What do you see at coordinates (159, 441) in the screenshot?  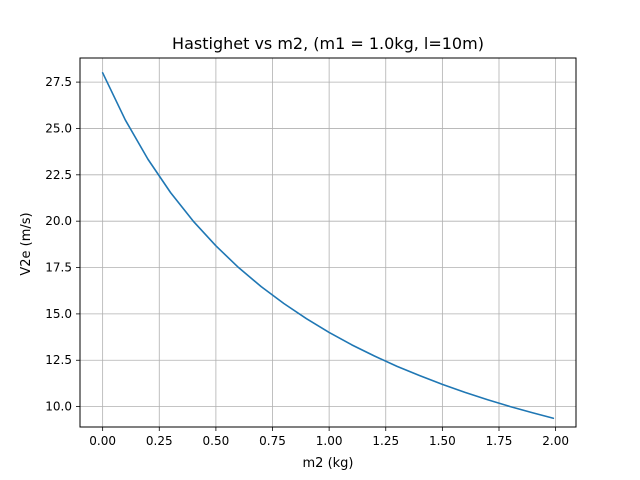 I see `x-tick-label: 0.25` at bounding box center [159, 441].